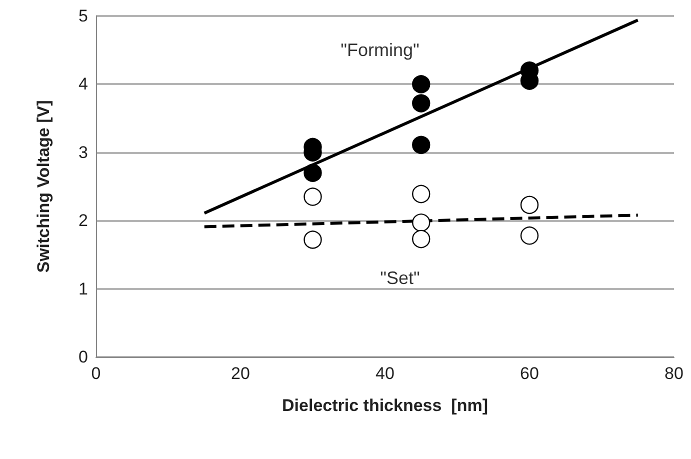  What do you see at coordinates (385, 405) in the screenshot?
I see `x-axis-title: Dielectric thickness [nm]` at bounding box center [385, 405].